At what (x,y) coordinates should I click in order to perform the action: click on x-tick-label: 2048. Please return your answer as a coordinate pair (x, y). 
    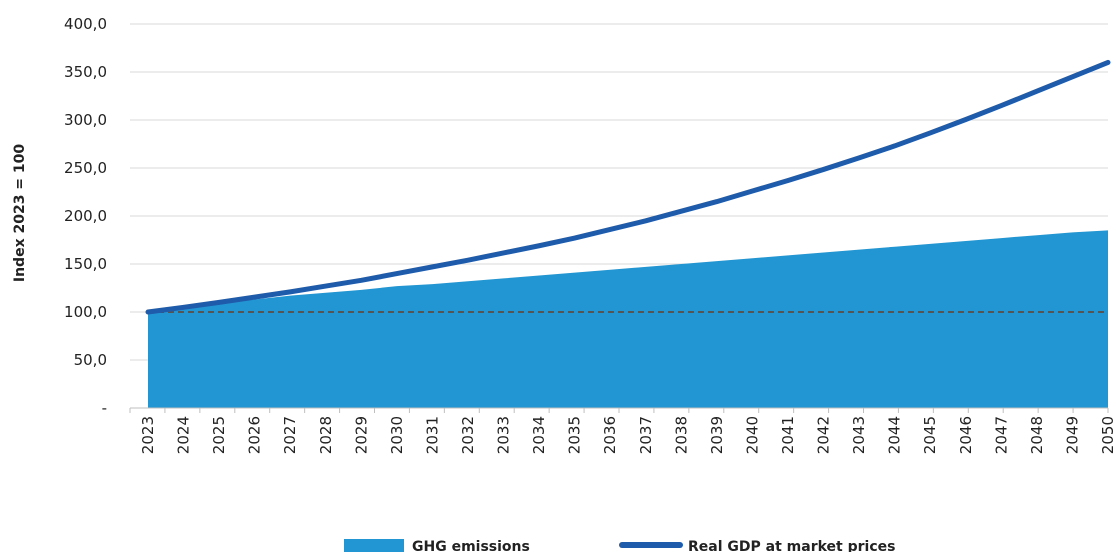
    Looking at the image, I should click on (1037, 435).